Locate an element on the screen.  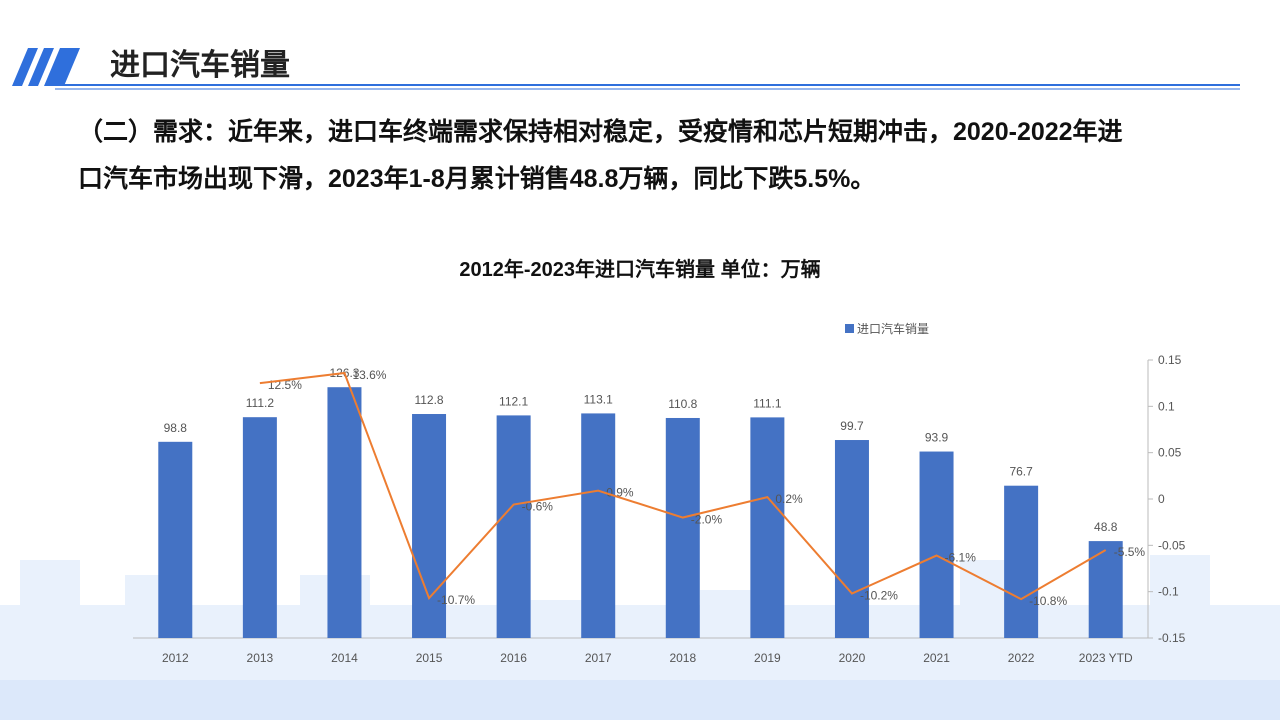
x-tick-label: 2020 is located at coordinates (852, 658).